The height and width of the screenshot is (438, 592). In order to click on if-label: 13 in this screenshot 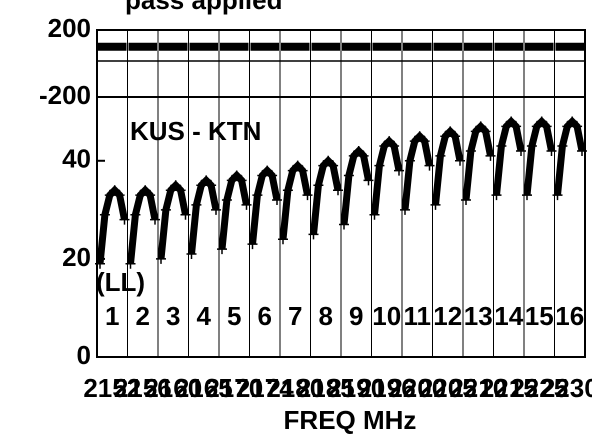, I will do `click(478, 316)`.